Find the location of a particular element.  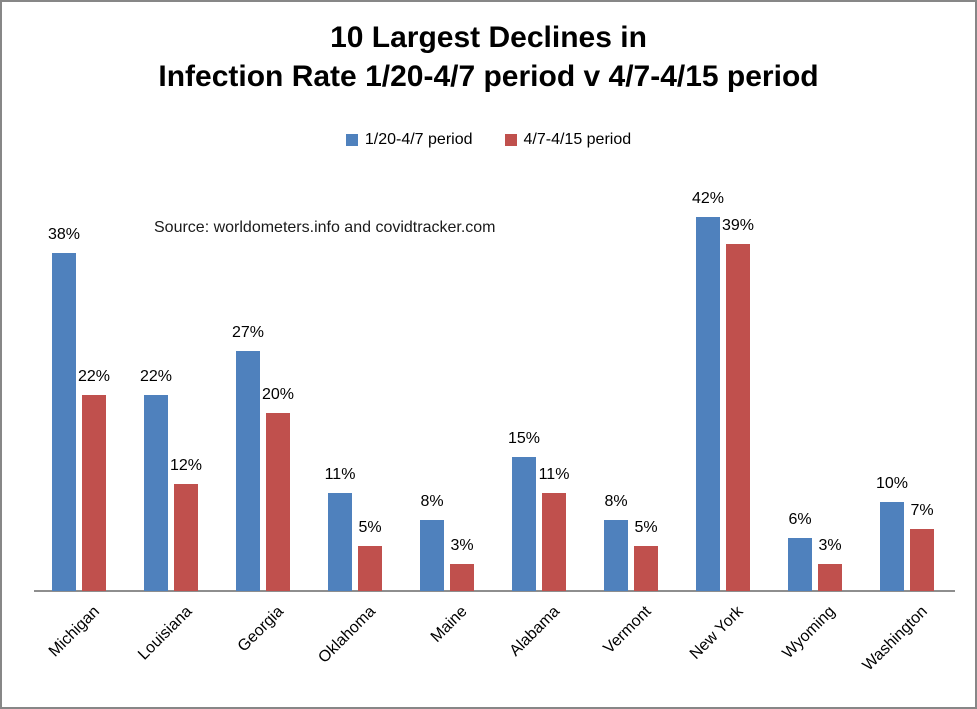

x-axis-label: Wyoming is located at coordinates (809, 633).